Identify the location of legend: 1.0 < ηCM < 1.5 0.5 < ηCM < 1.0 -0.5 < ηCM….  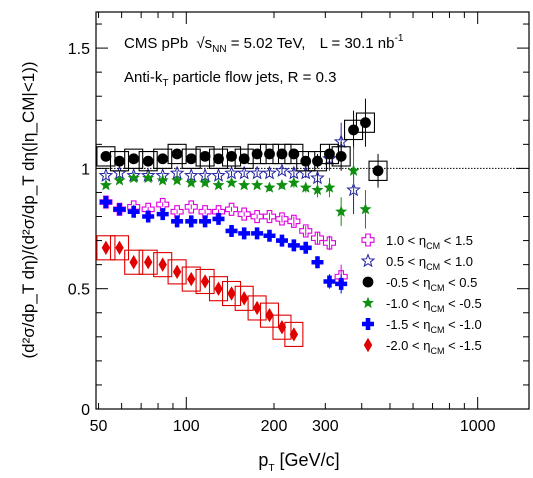
(421, 294).